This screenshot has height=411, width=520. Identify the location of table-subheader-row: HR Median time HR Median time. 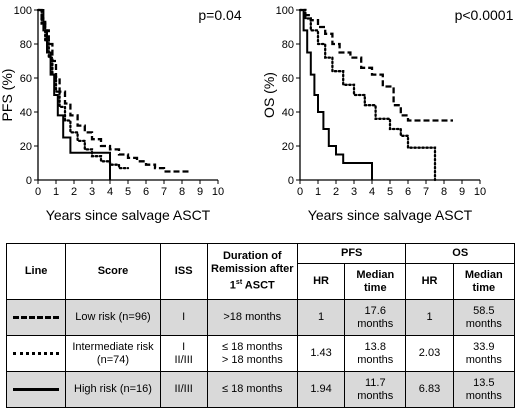
(261, 282).